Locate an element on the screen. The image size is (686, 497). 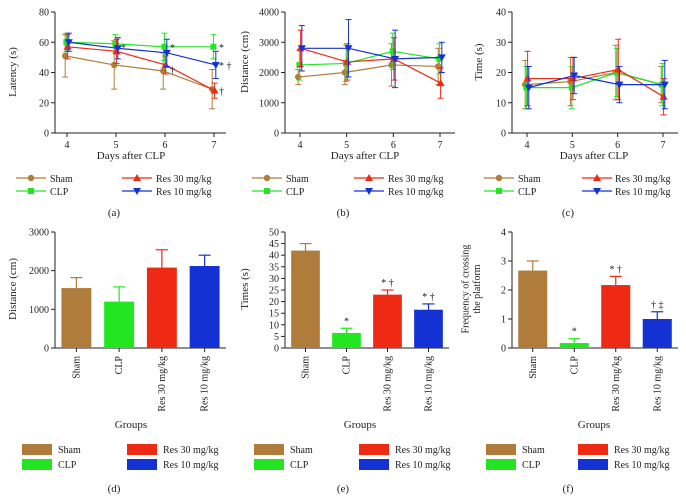
legend-swatch-clp is located at coordinates (269, 464).